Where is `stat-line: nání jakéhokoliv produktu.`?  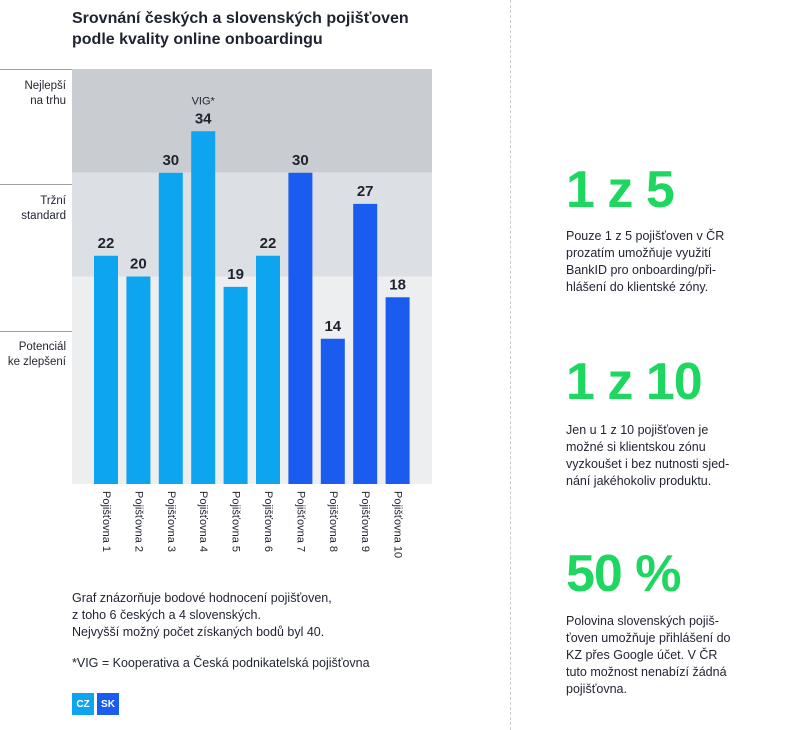 stat-line: nání jakéhokoliv produktu. is located at coordinates (639, 481).